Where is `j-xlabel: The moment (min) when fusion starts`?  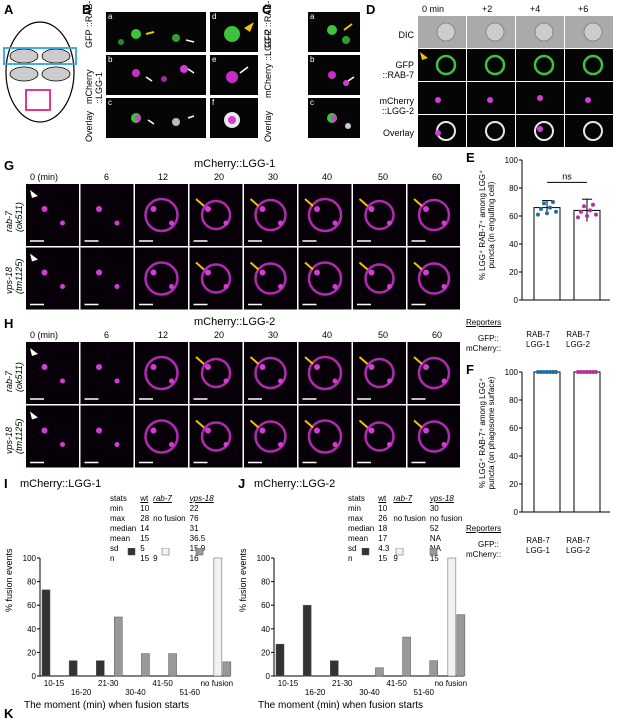
j-xlabel: The moment (min) when fusion starts is located at coordinates (341, 705).